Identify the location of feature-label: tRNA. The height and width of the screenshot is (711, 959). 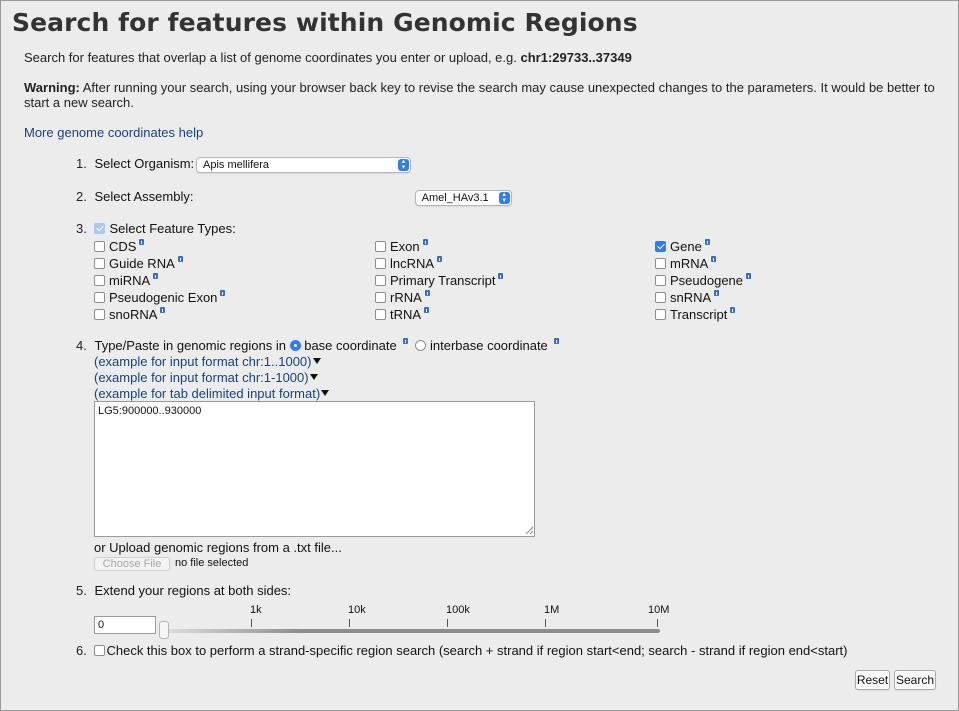
(406, 314).